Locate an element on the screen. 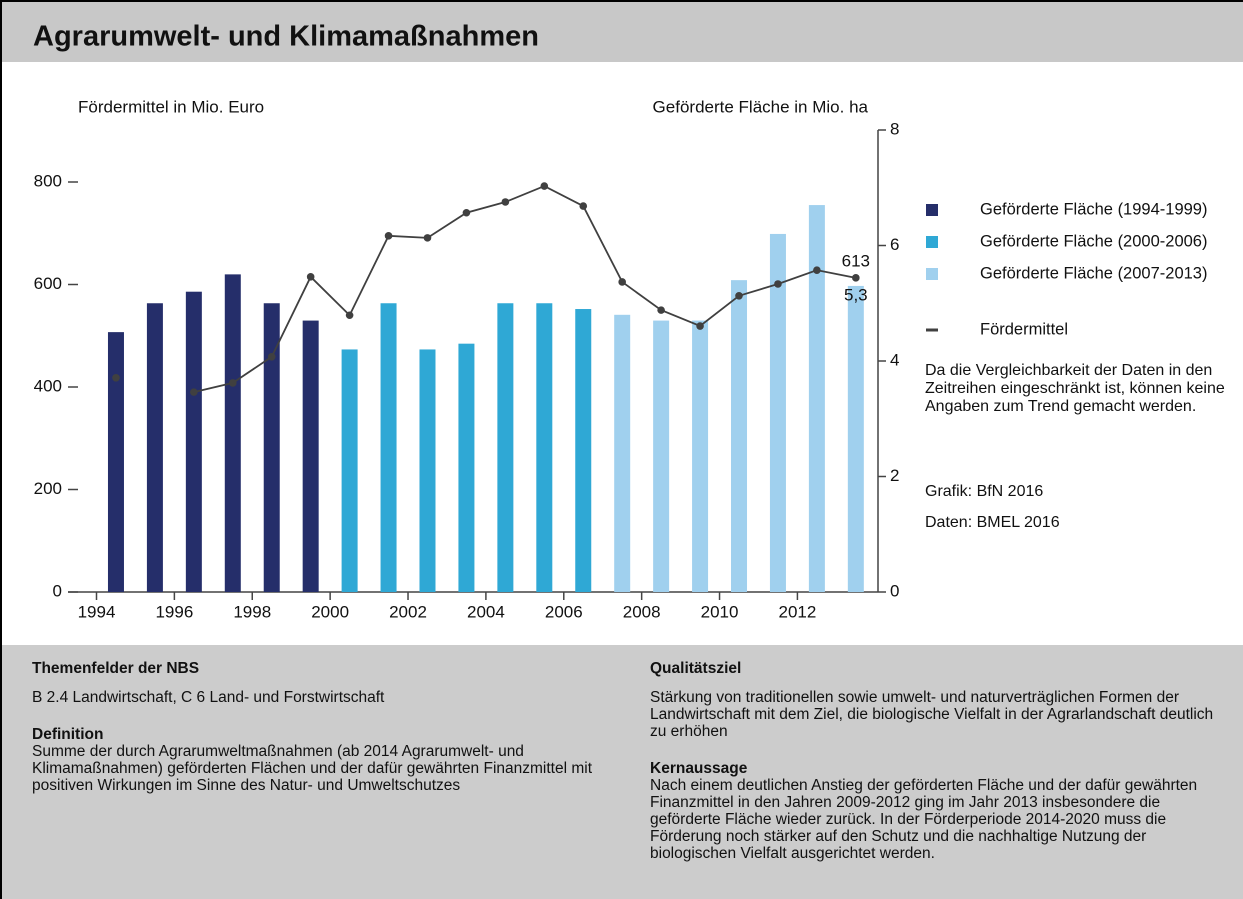 This screenshot has width=1243, height=899. y-tick-label: 0 is located at coordinates (57, 590).